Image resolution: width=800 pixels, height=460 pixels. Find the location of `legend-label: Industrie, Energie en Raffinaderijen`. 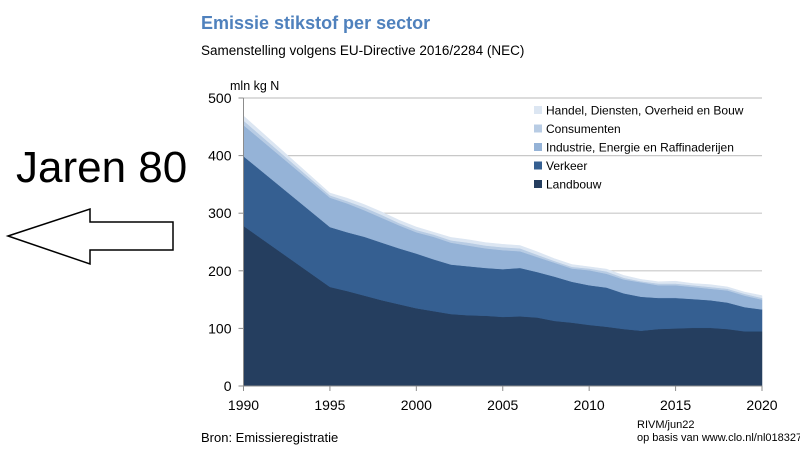

legend-label: Industrie, Energie en Raffinaderijen is located at coordinates (640, 148).